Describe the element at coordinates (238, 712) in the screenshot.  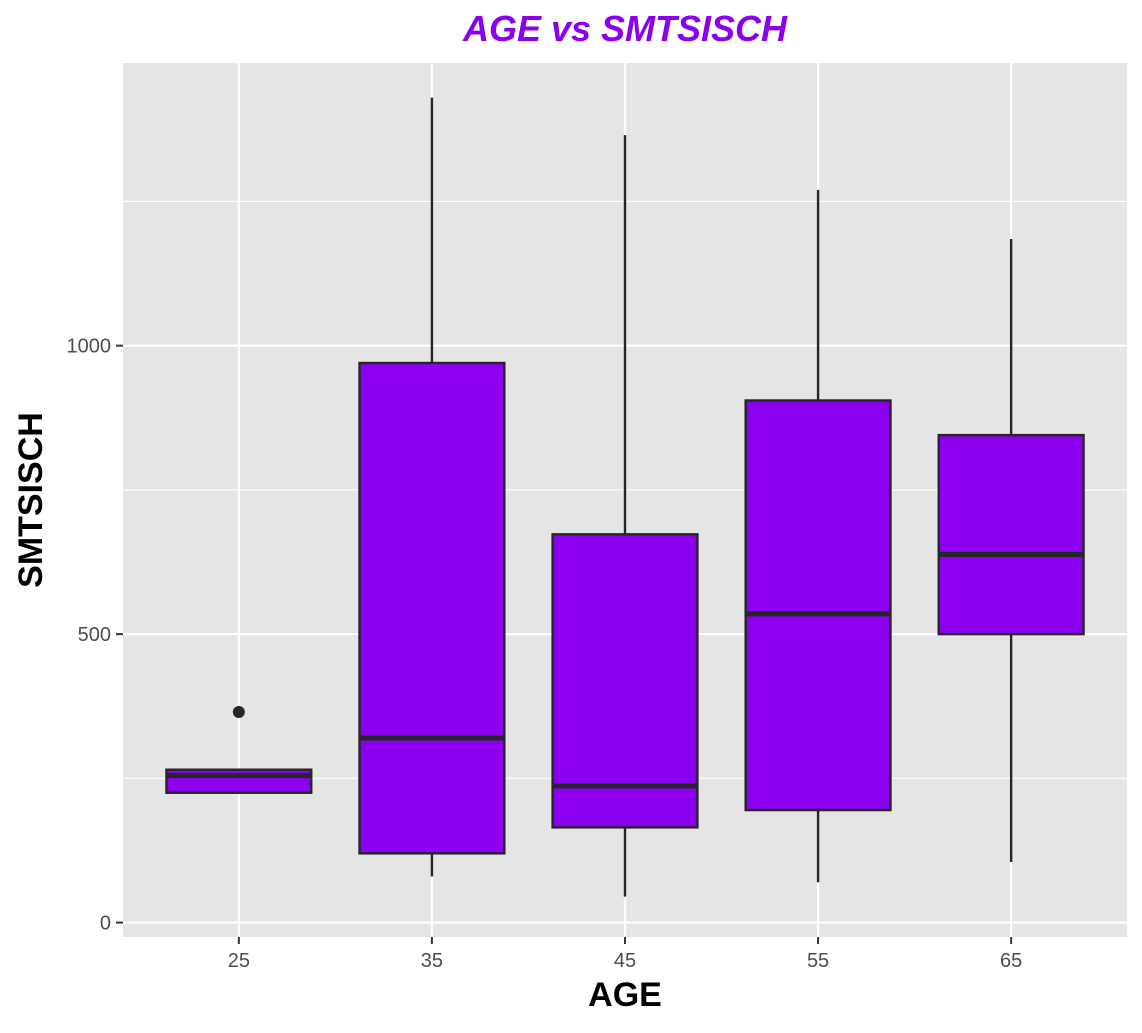
I see `outlier-point` at that location.